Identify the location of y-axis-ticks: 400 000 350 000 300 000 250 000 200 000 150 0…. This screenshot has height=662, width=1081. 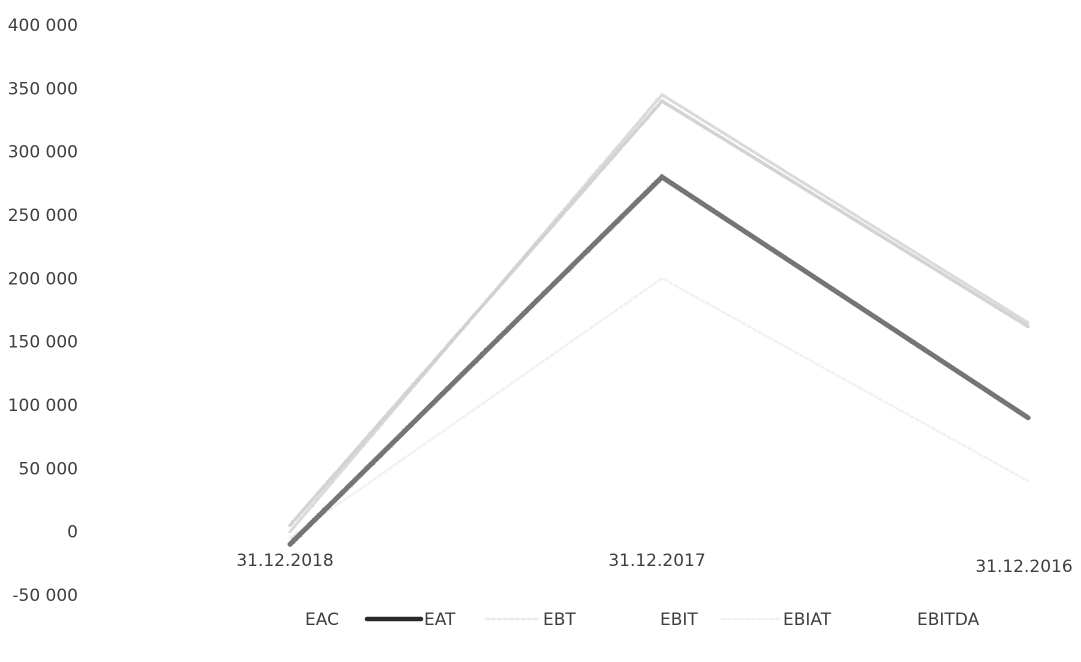
(43, 311).